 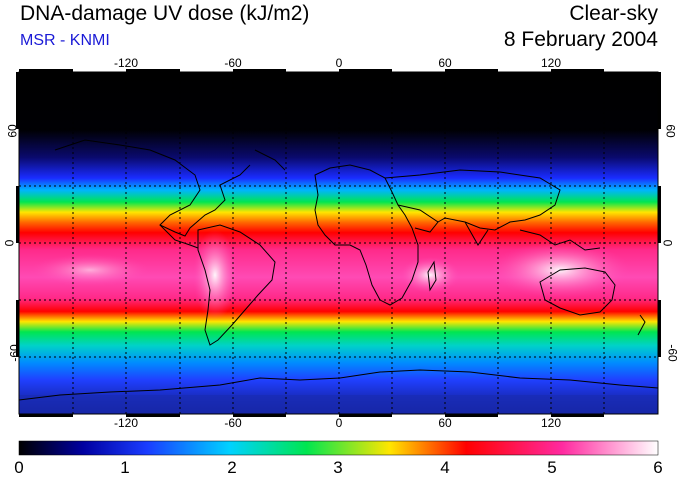 What do you see at coordinates (165, 13) in the screenshot?
I see `map-title: DNA-damage UV dose (kJ/m2)` at bounding box center [165, 13].